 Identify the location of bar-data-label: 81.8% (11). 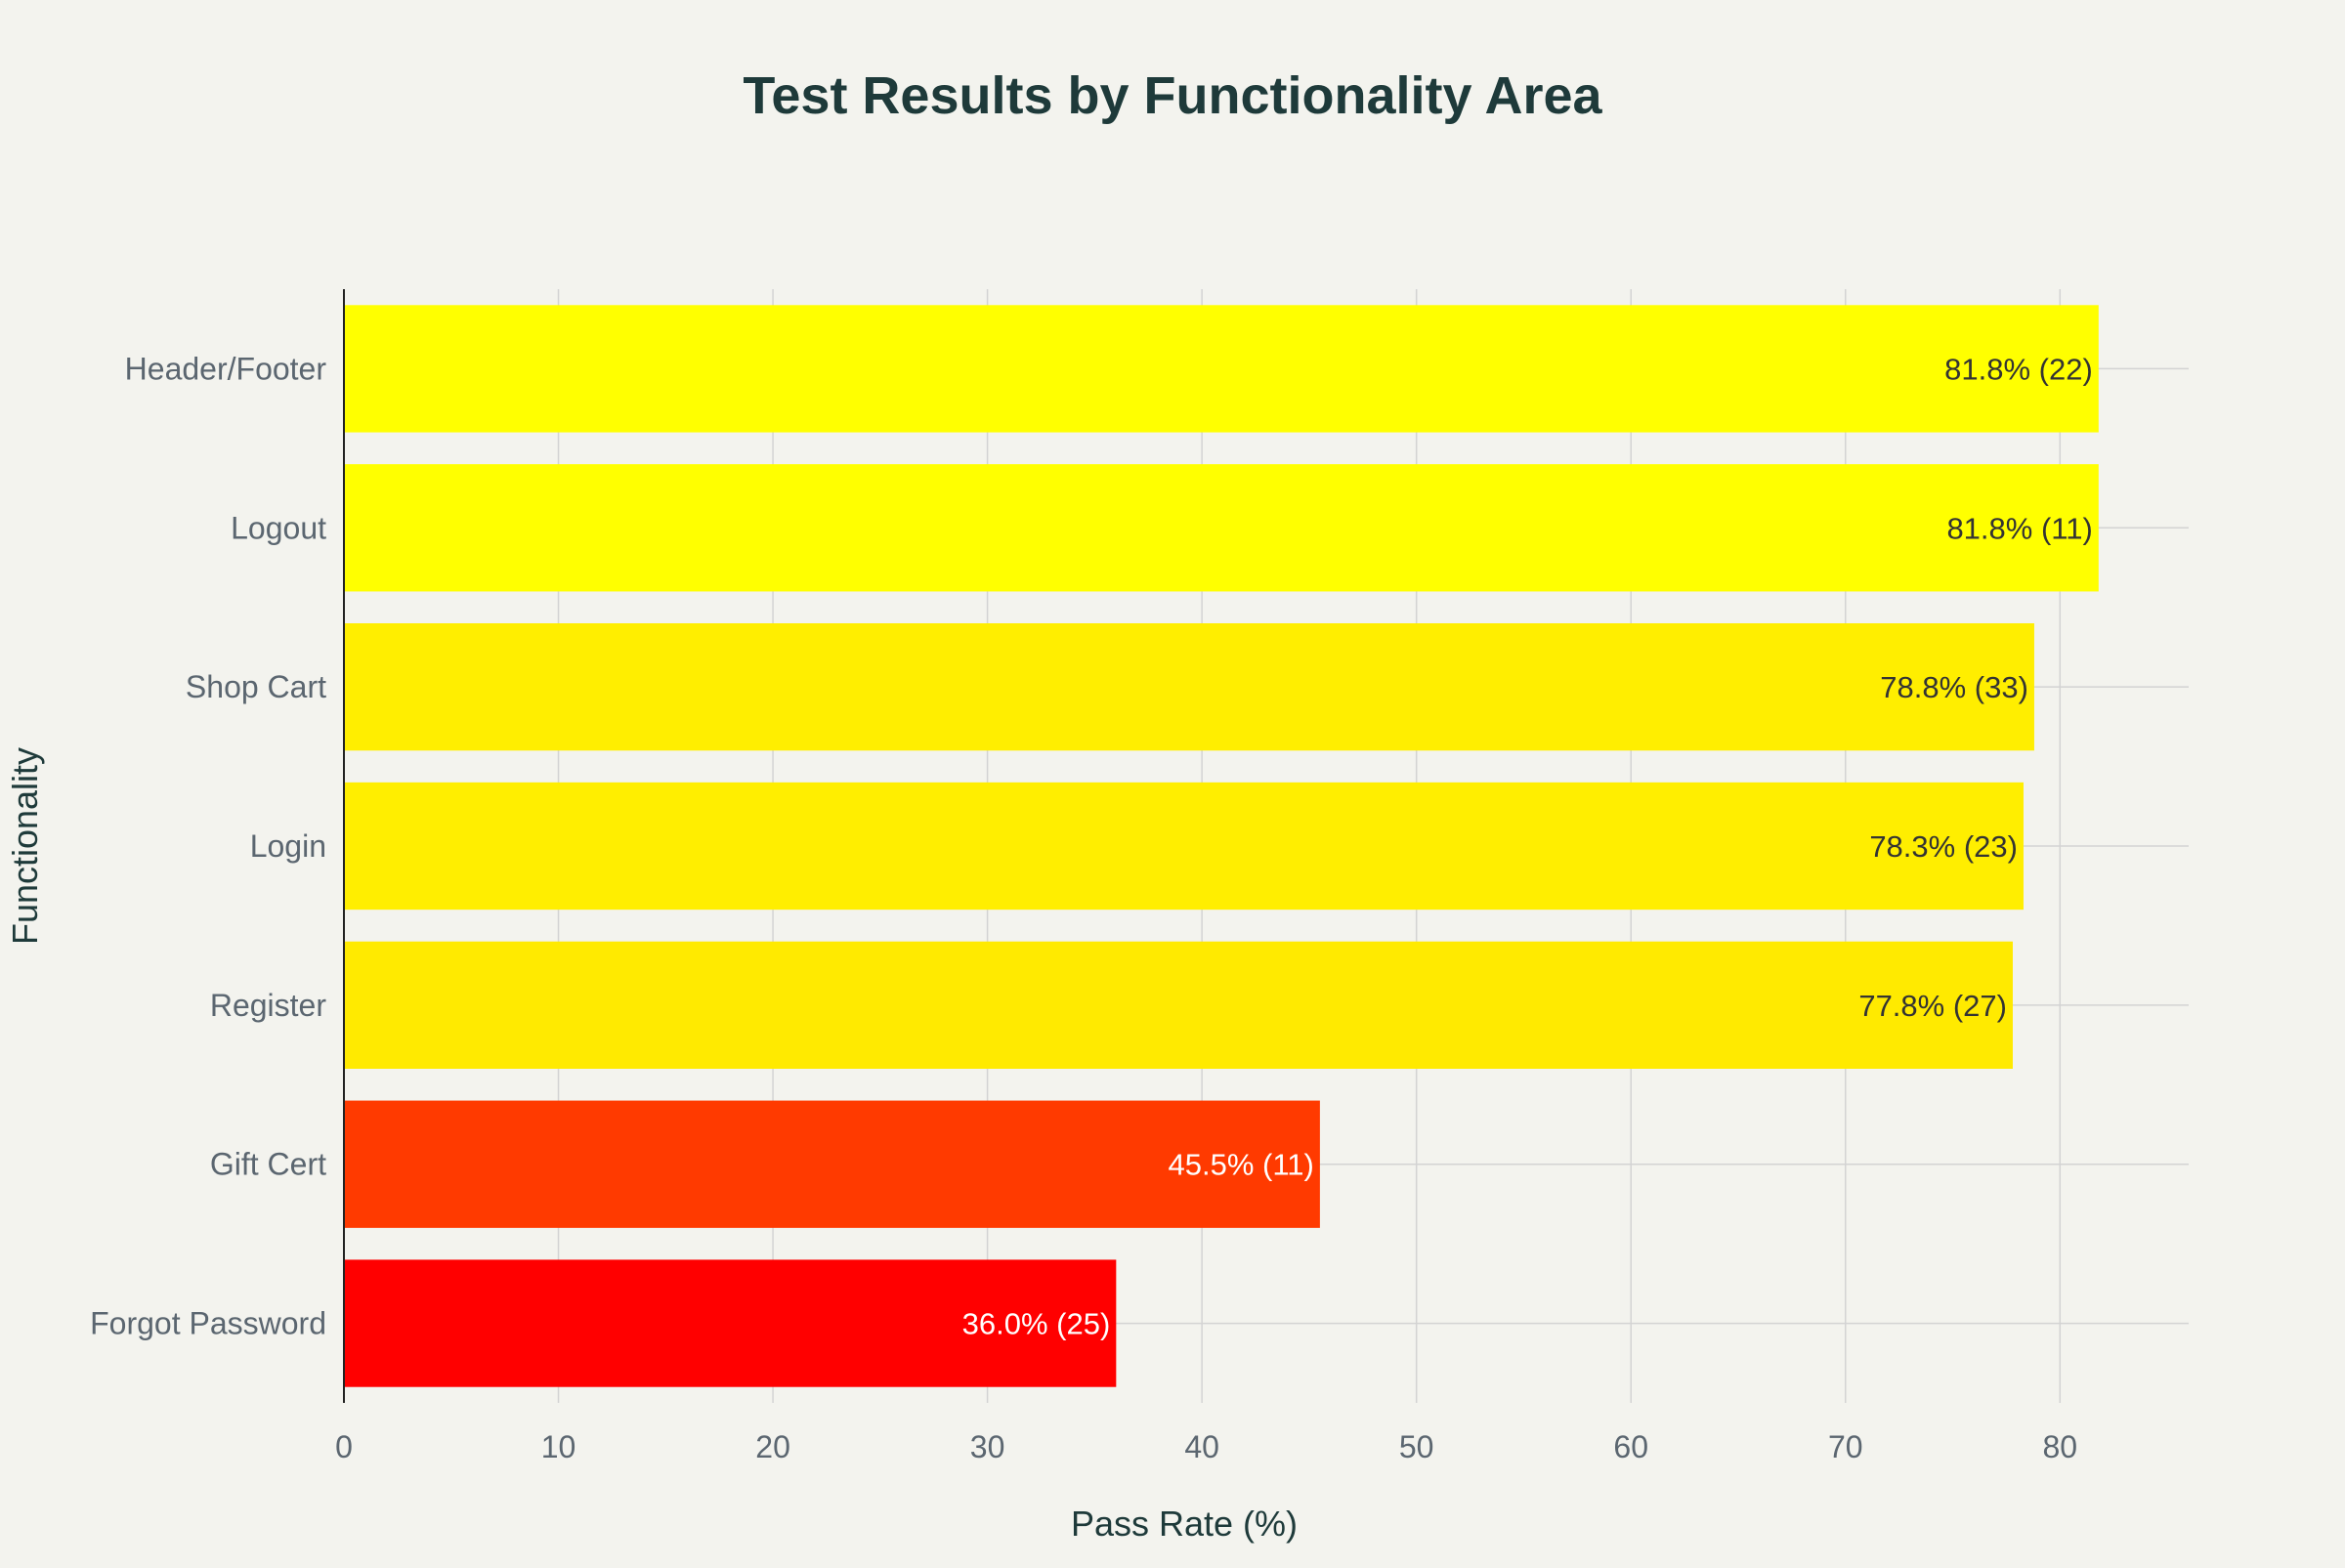
(2019, 528).